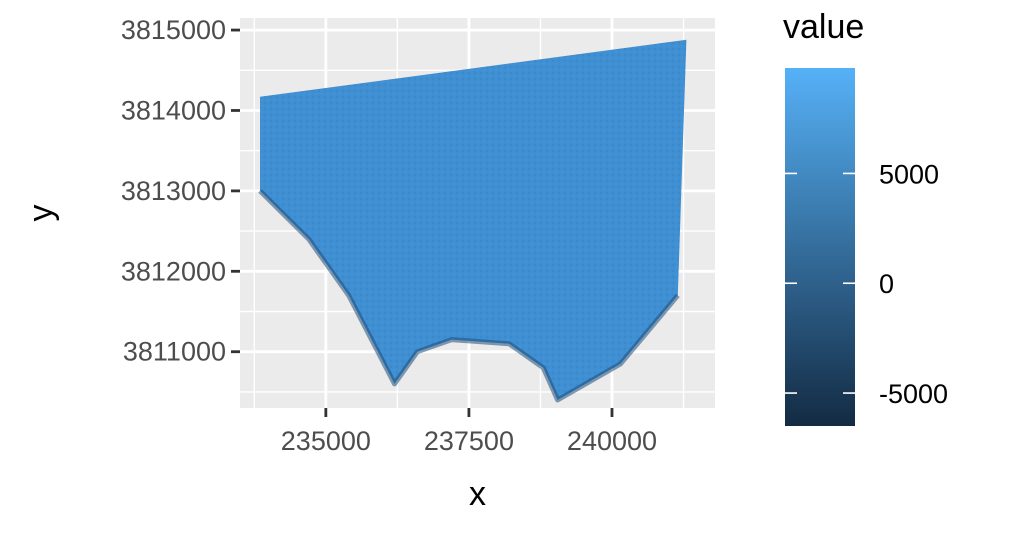 The width and height of the screenshot is (1018, 537). Describe the element at coordinates (820, 247) in the screenshot. I see `legend-colorbar` at that location.